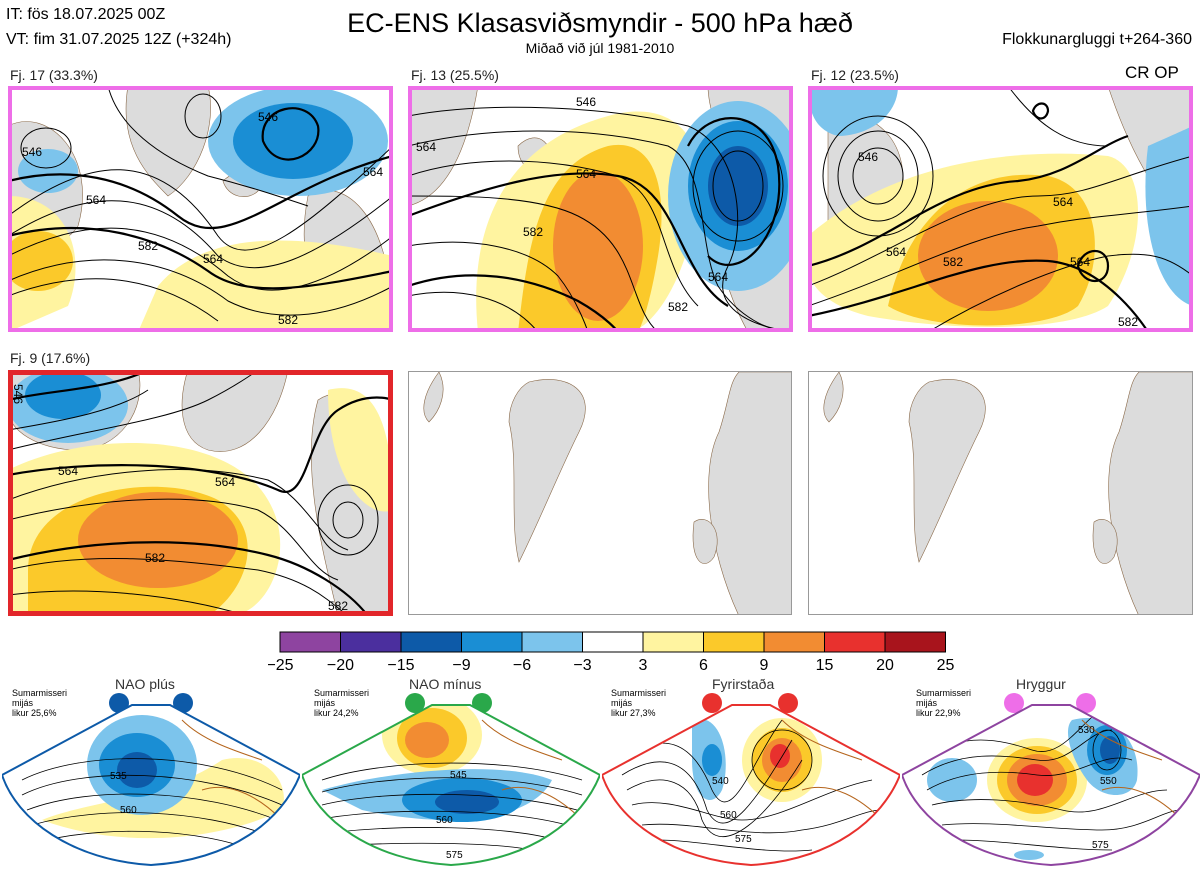 Image resolution: width=1200 pixels, height=871 pixels. What do you see at coordinates (458, 775) in the screenshot?
I see `contour-label: 545` at bounding box center [458, 775].